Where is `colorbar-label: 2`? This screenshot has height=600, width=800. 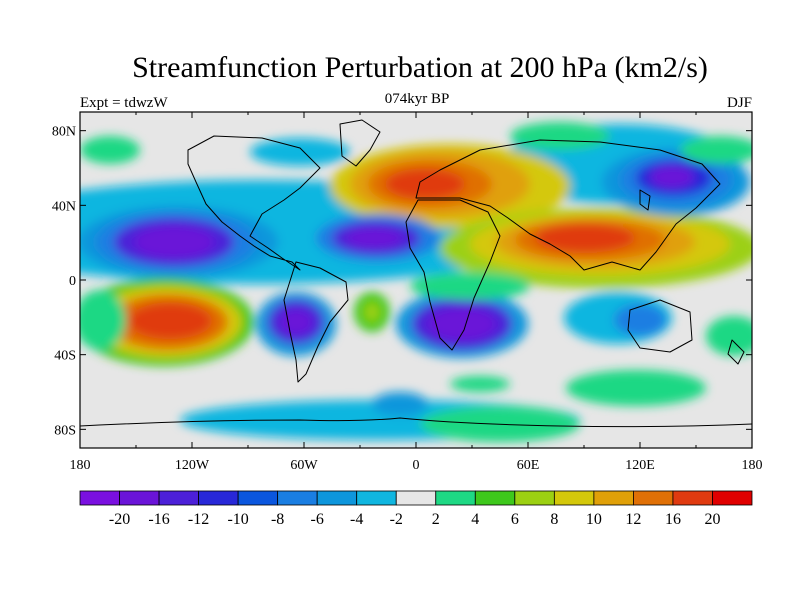 colorbar-label: 2 is located at coordinates (436, 519).